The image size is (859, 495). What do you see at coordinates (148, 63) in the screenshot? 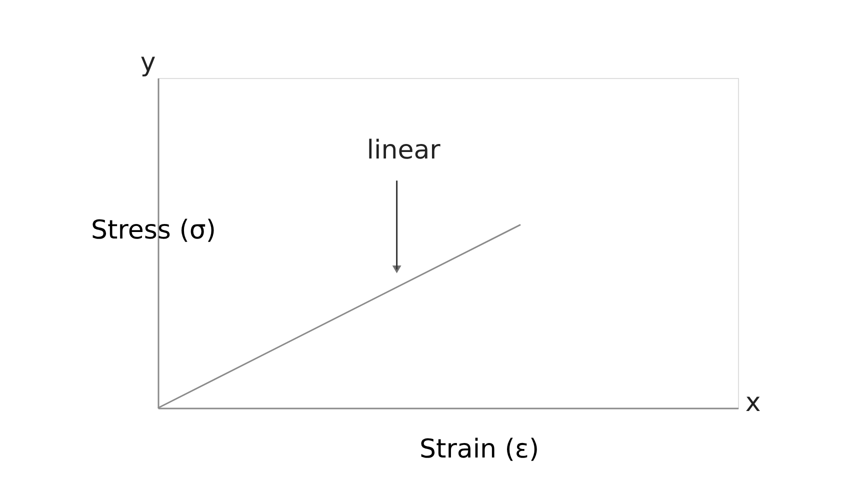
I see `text: y` at bounding box center [148, 63].